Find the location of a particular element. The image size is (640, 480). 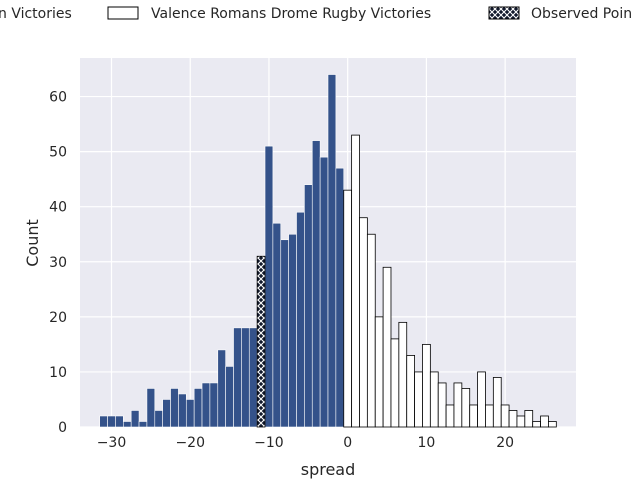

bar-opponent--12 is located at coordinates (253, 377).